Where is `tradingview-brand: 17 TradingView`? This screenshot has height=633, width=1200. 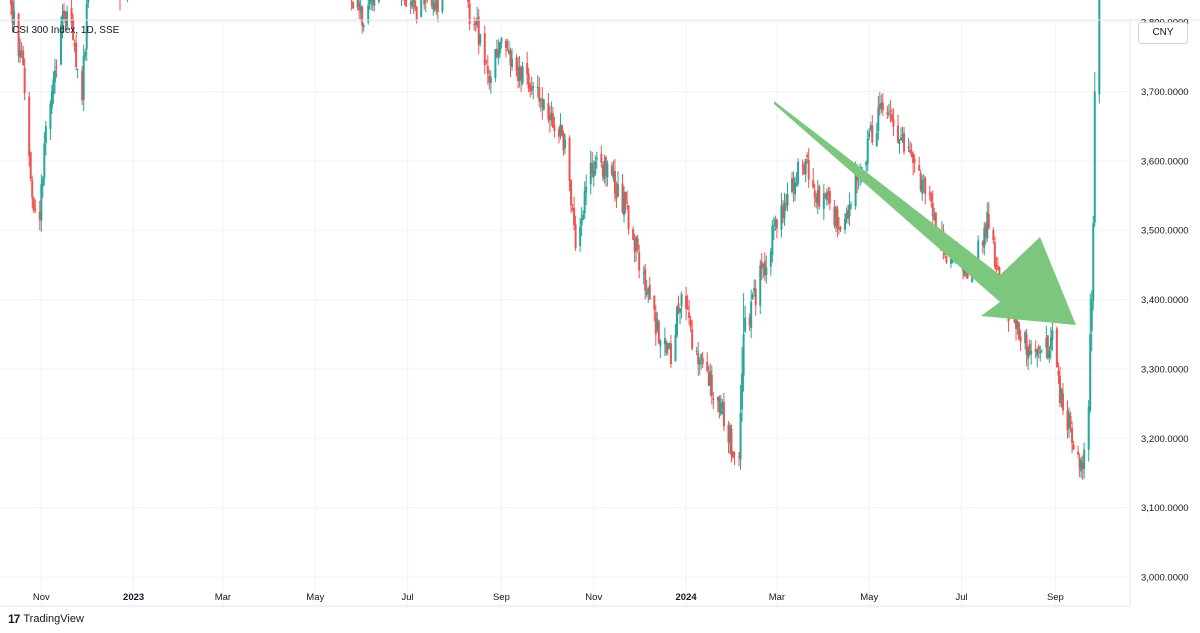 tradingview-brand: 17 TradingView is located at coordinates (46, 619).